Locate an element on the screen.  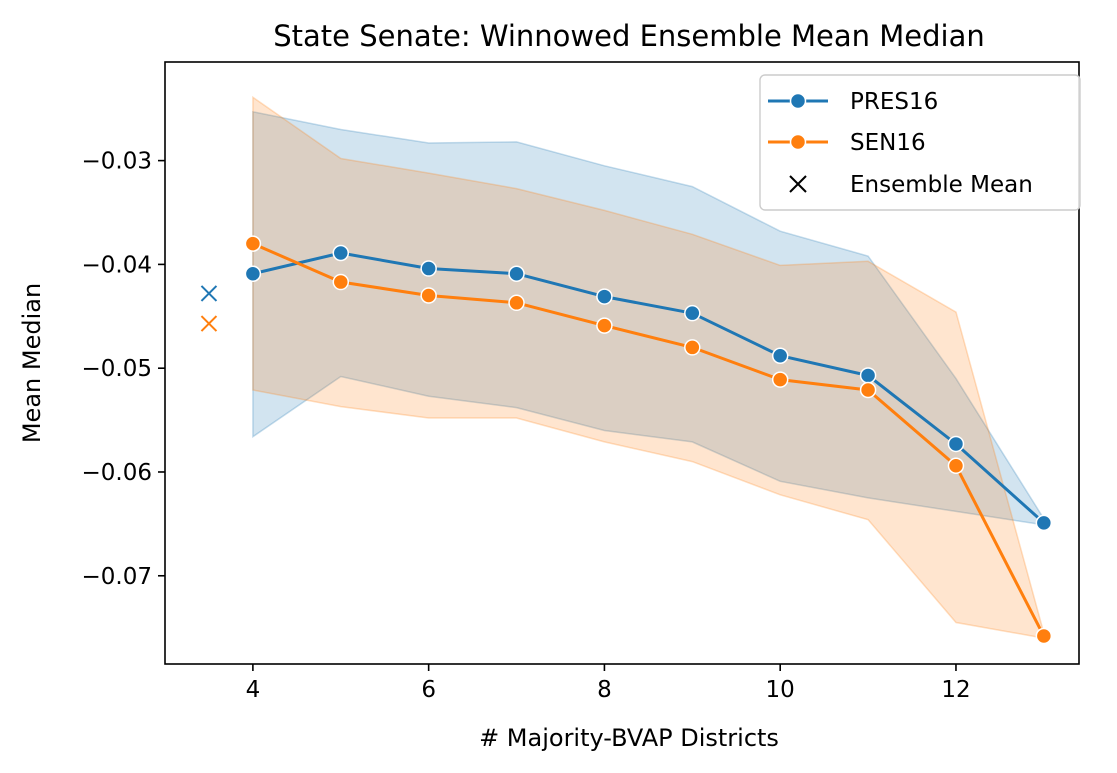
legend-marker-ensemble-mean is located at coordinates (798, 184).